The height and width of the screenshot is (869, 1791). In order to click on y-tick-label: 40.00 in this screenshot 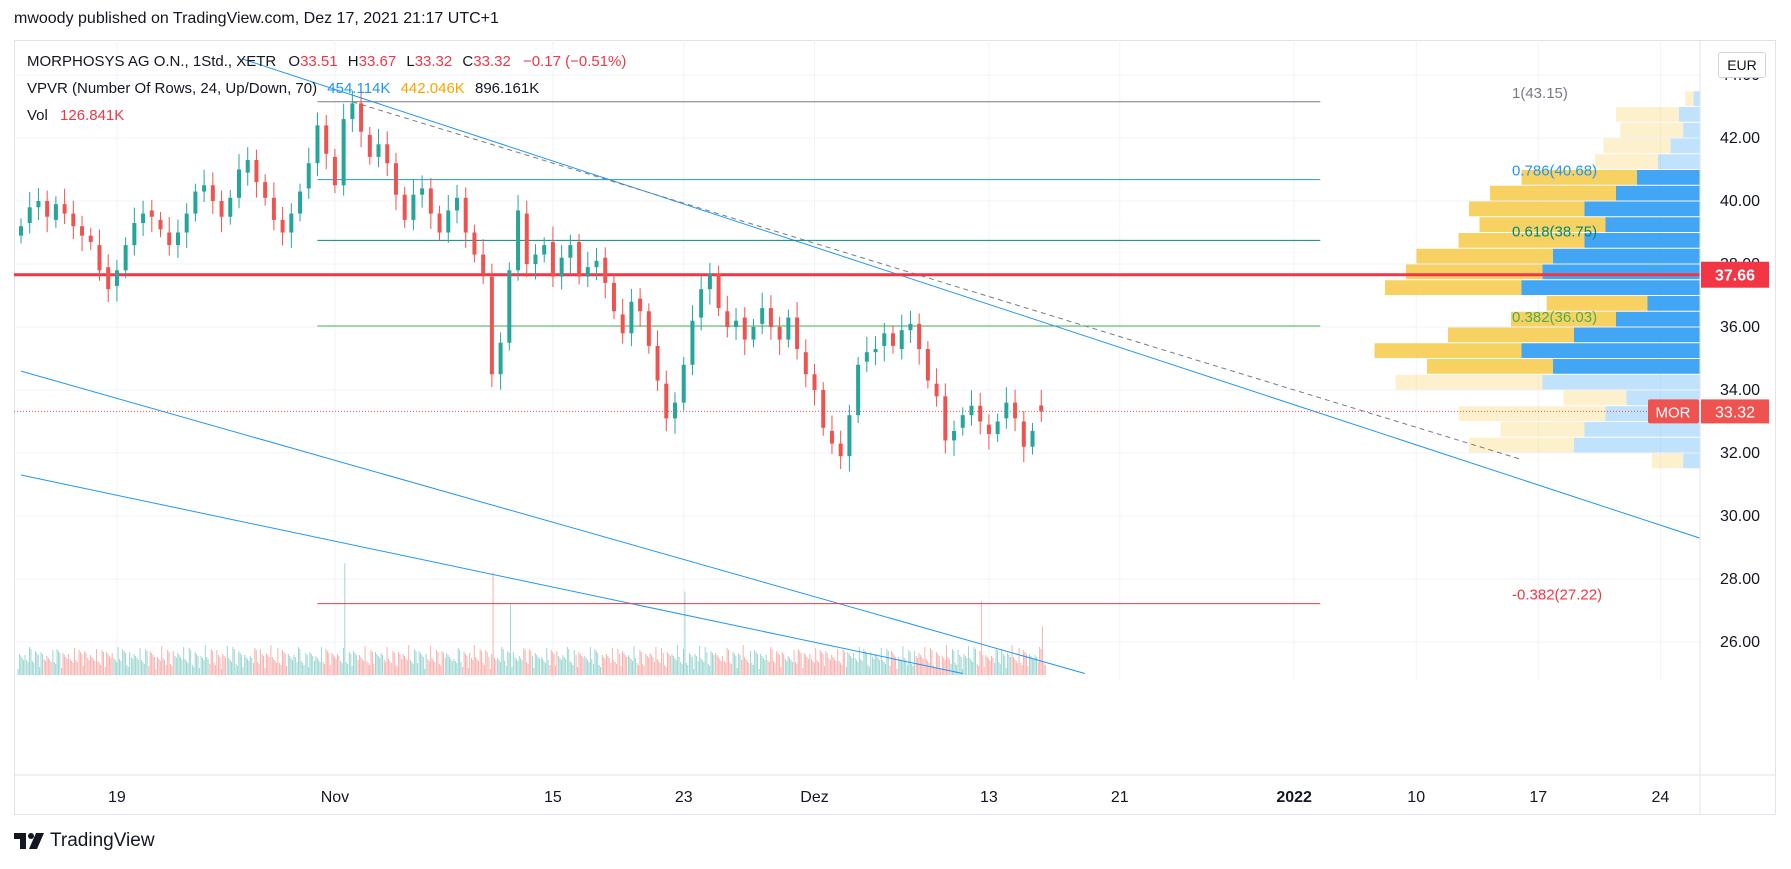, I will do `click(1740, 201)`.